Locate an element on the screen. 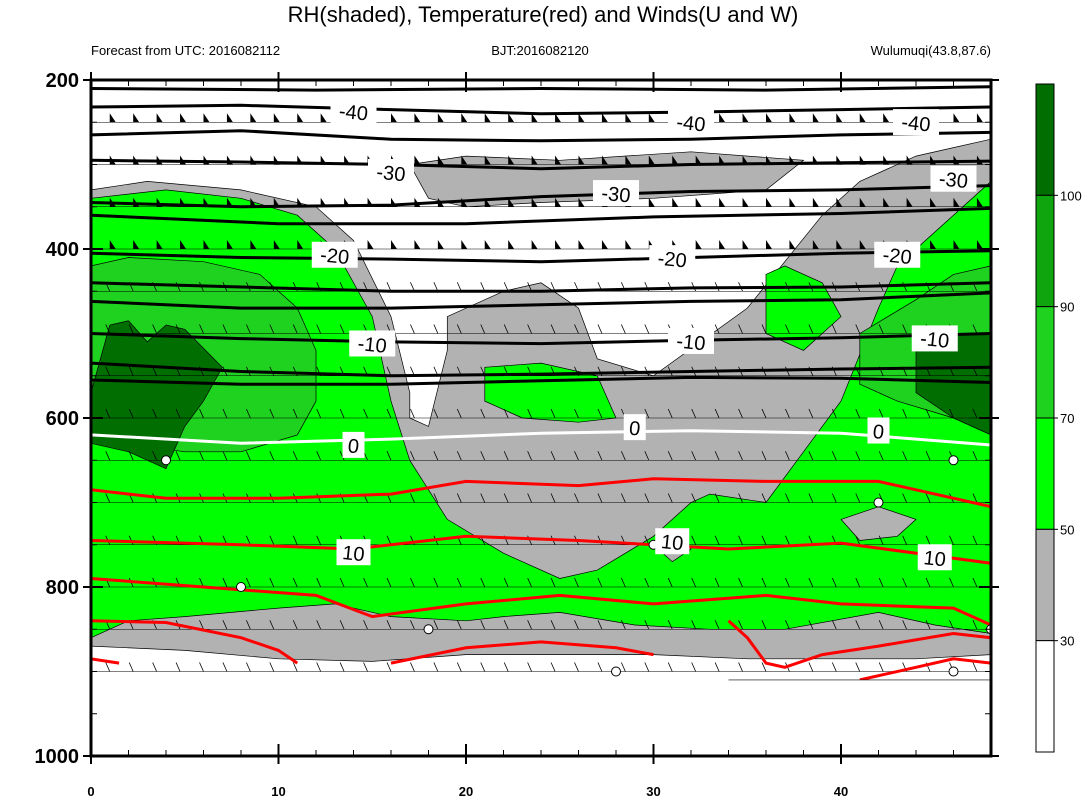 This screenshot has height=811, width=1087. temp-contour--10 is located at coordinates (541, 380).